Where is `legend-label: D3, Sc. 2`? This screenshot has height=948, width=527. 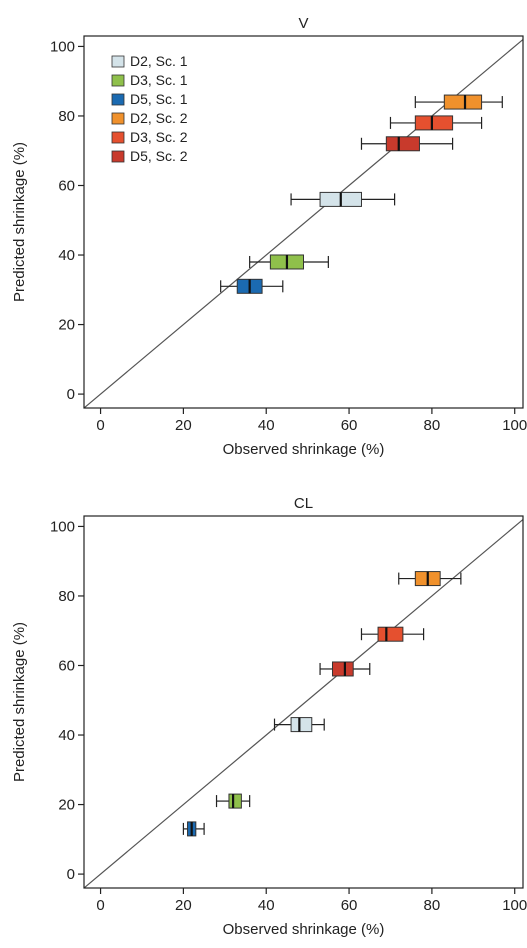
legend-label: D3, Sc. 2 is located at coordinates (159, 137).